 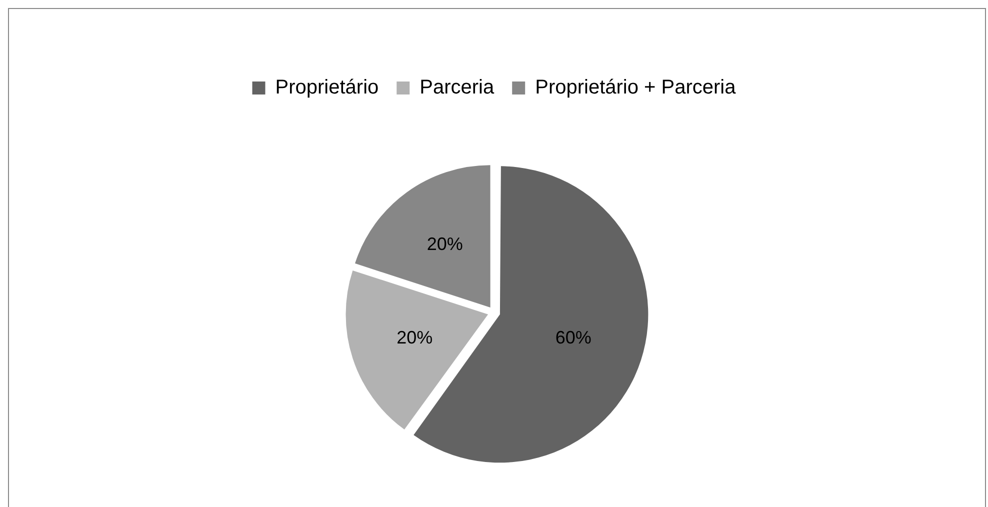 What do you see at coordinates (457, 87) in the screenshot?
I see `legend-label: Parceria` at bounding box center [457, 87].